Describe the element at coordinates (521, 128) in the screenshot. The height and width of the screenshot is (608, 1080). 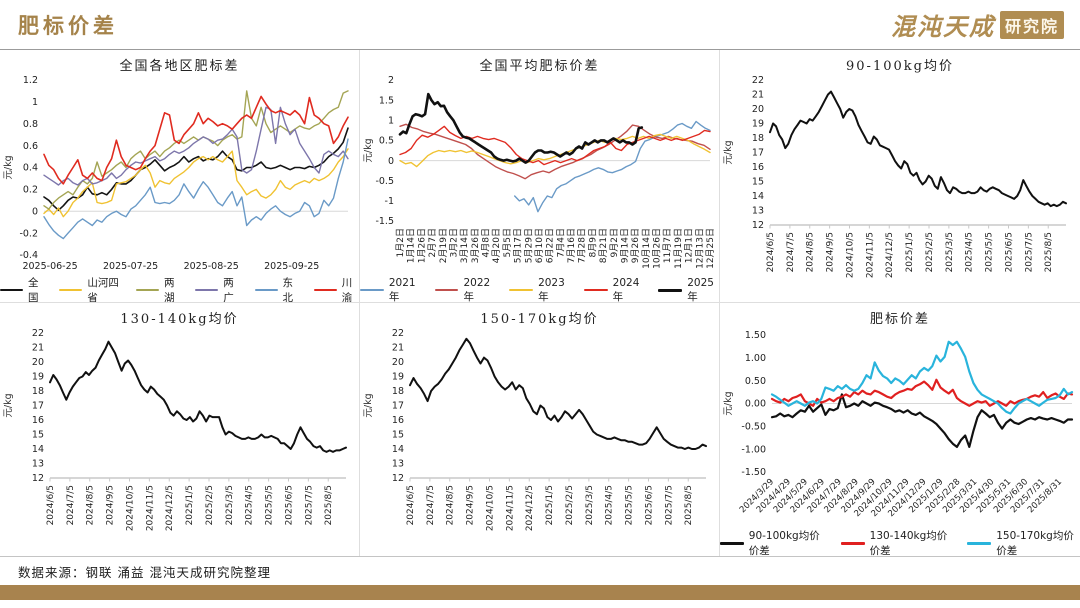
I see `series-line-2025年` at that location.